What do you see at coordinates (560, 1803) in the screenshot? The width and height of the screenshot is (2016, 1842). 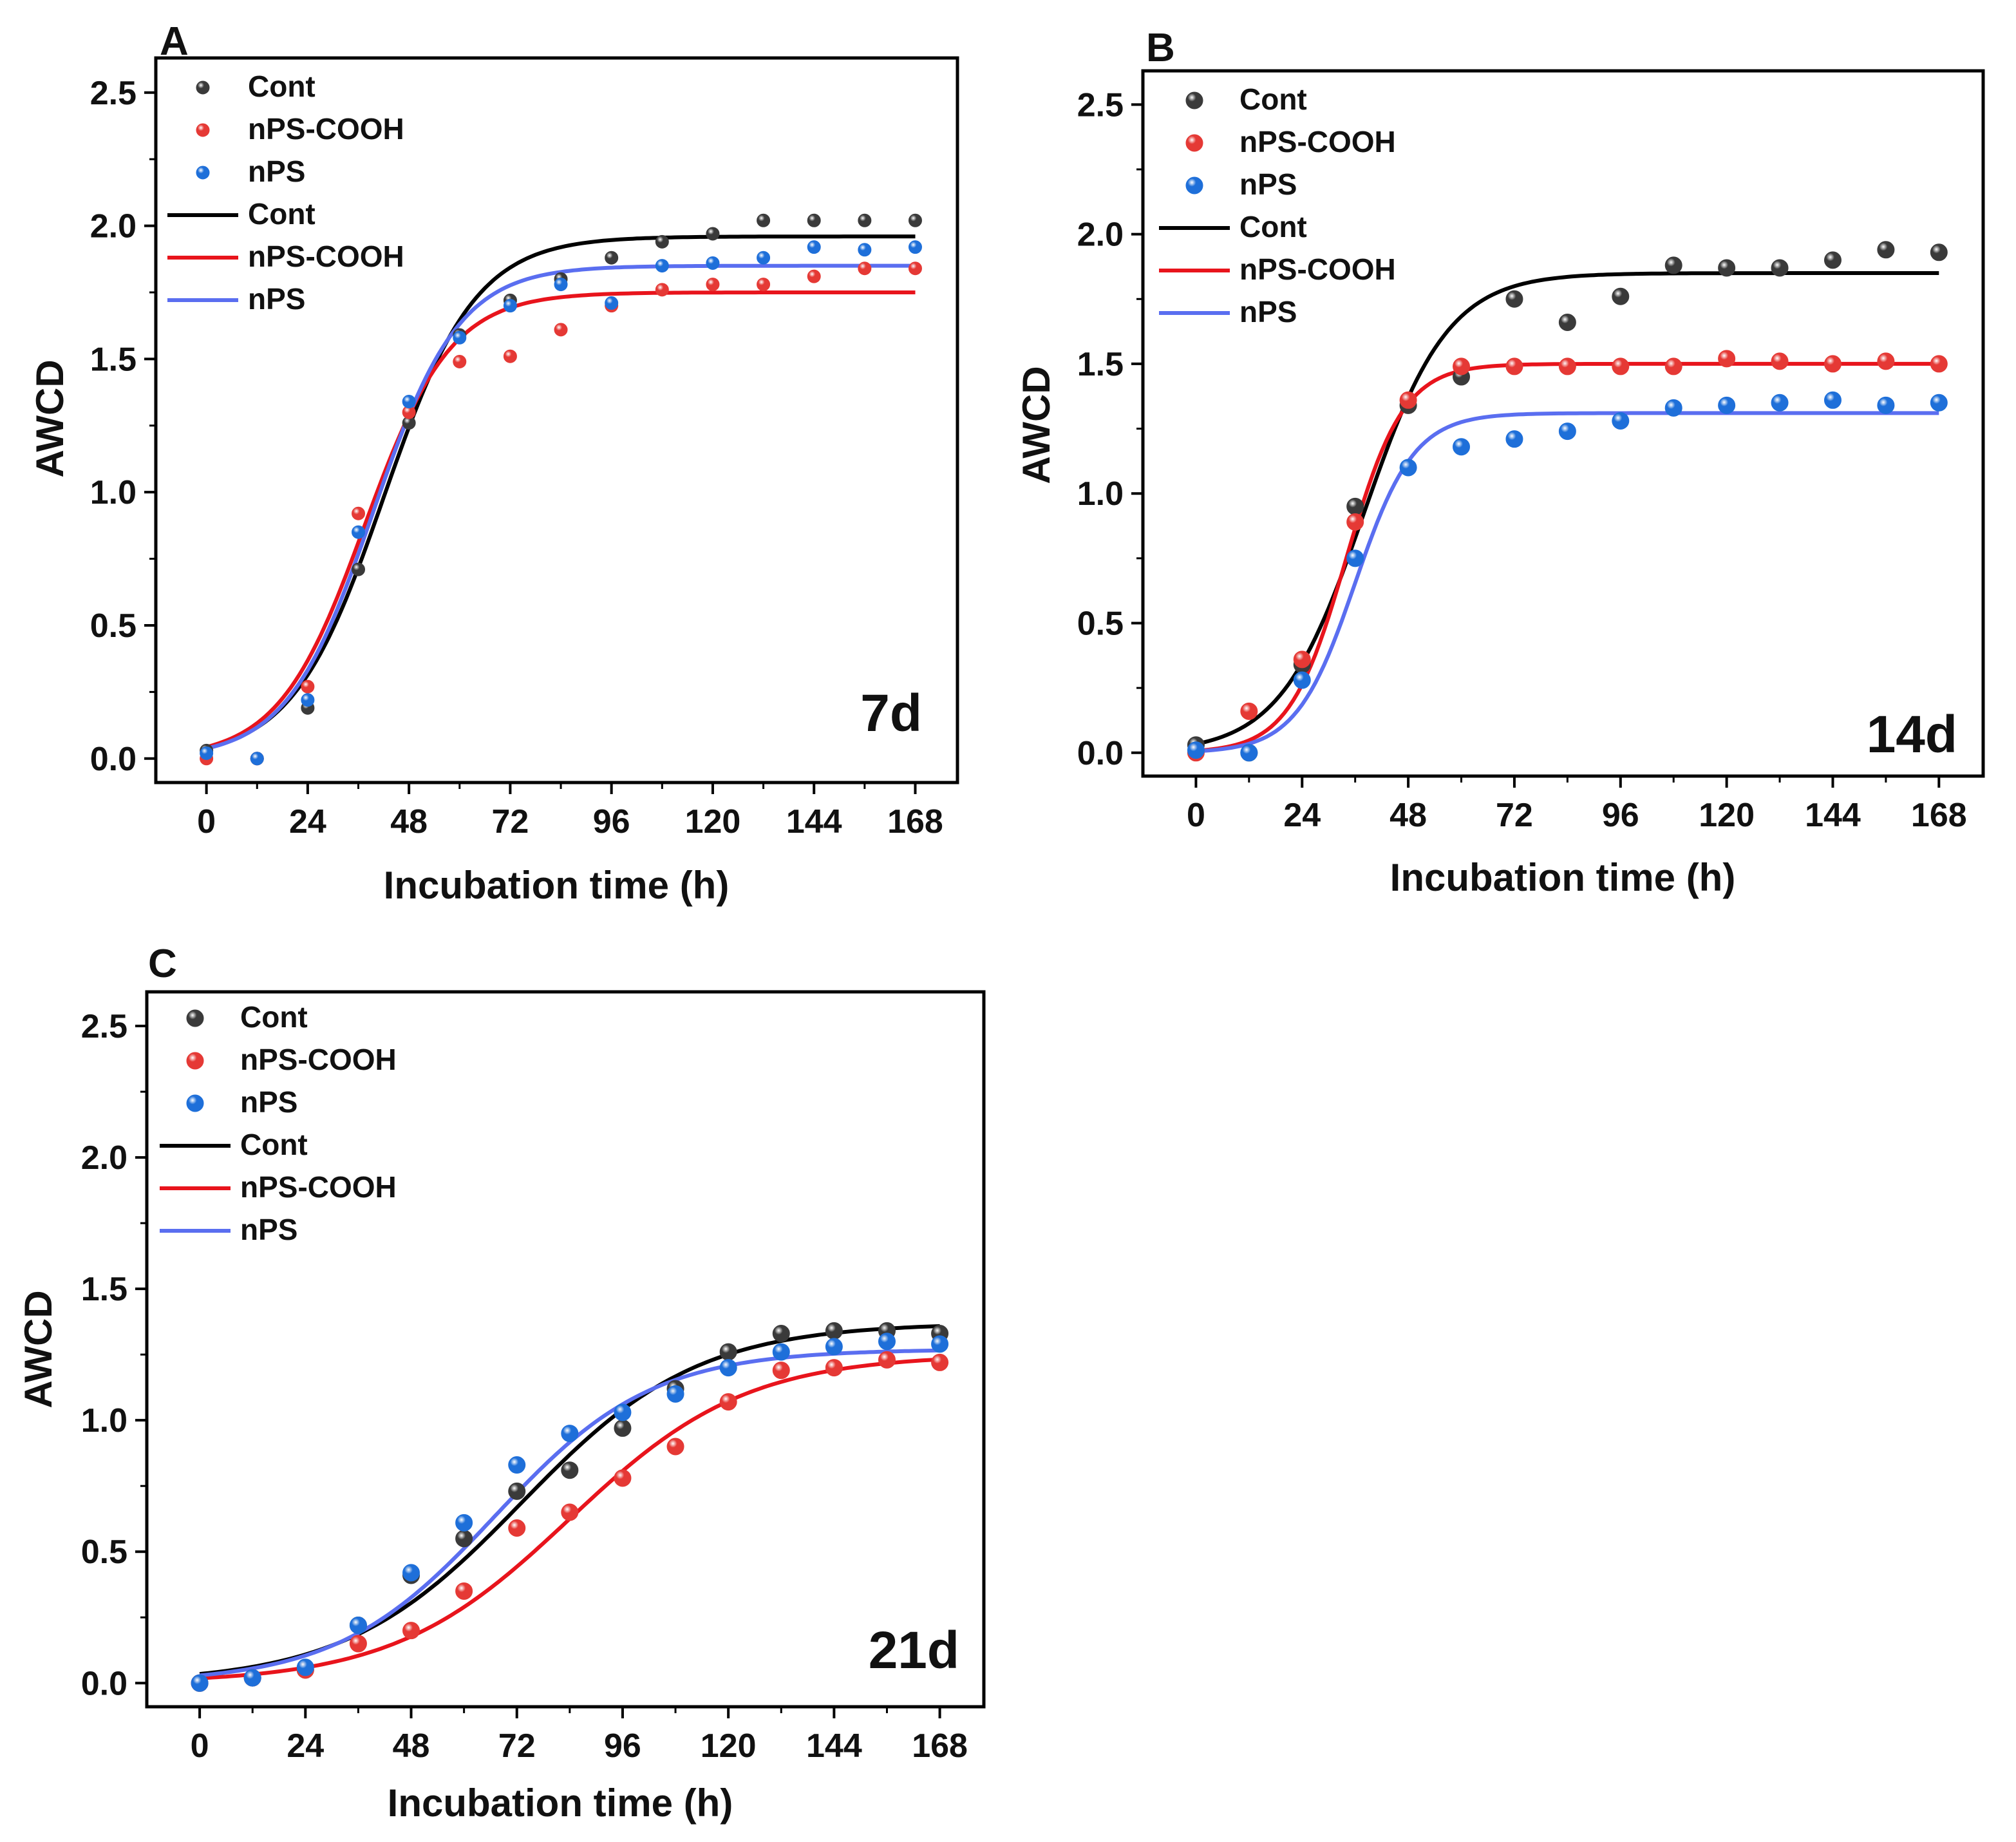 I see `x-axis-title: Incubation time (h)` at bounding box center [560, 1803].